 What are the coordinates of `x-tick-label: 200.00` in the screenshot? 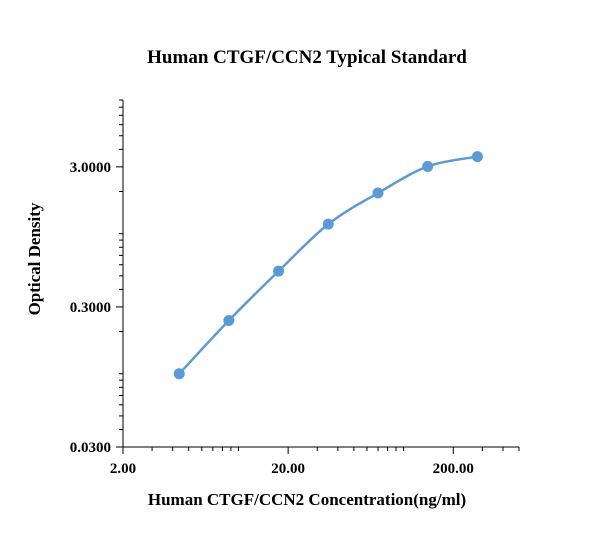 It's located at (453, 469).